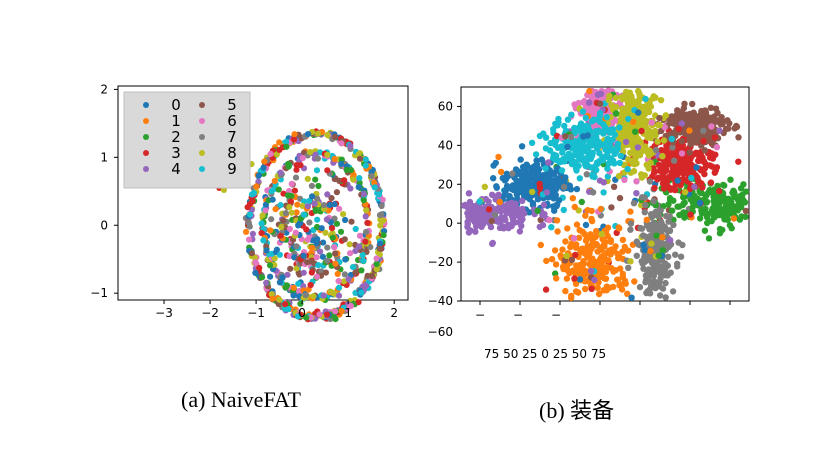 The image size is (838, 466). Describe the element at coordinates (104, 89) in the screenshot. I see `y-tick-label: 2` at that location.